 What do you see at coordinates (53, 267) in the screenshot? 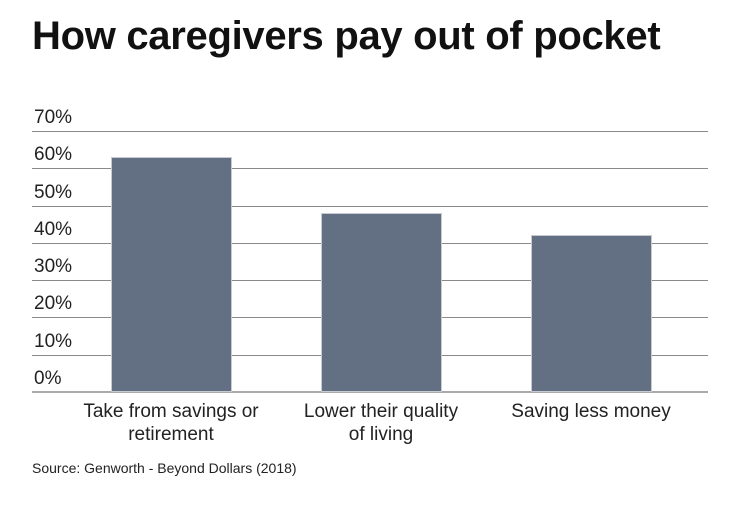
I see `y-tick-label: 30%` at bounding box center [53, 267].